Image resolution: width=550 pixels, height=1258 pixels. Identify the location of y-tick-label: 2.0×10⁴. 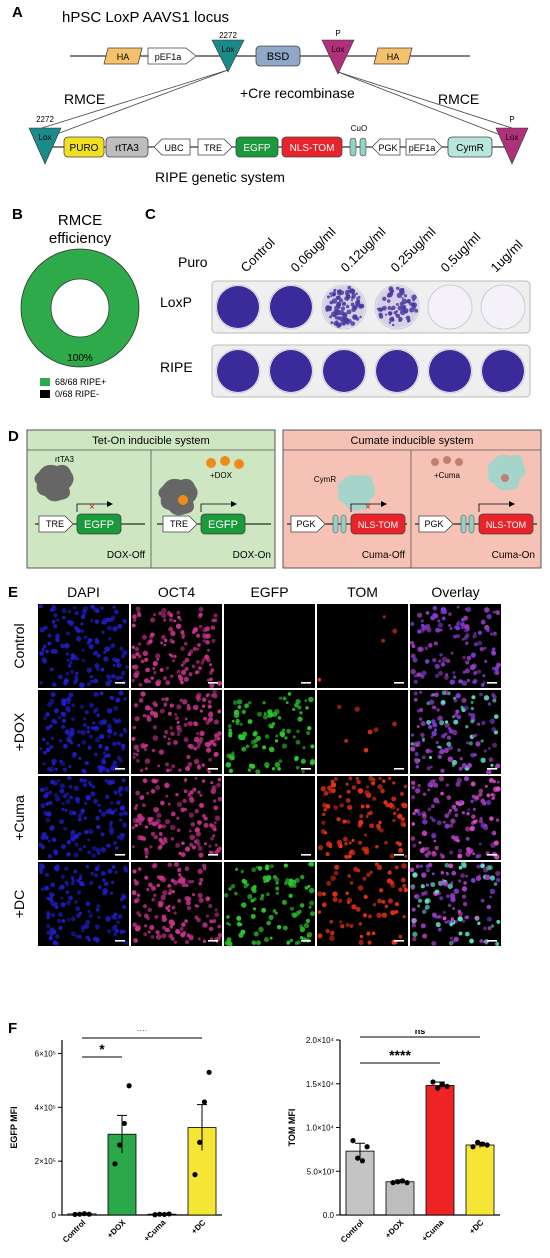
(320, 1040).